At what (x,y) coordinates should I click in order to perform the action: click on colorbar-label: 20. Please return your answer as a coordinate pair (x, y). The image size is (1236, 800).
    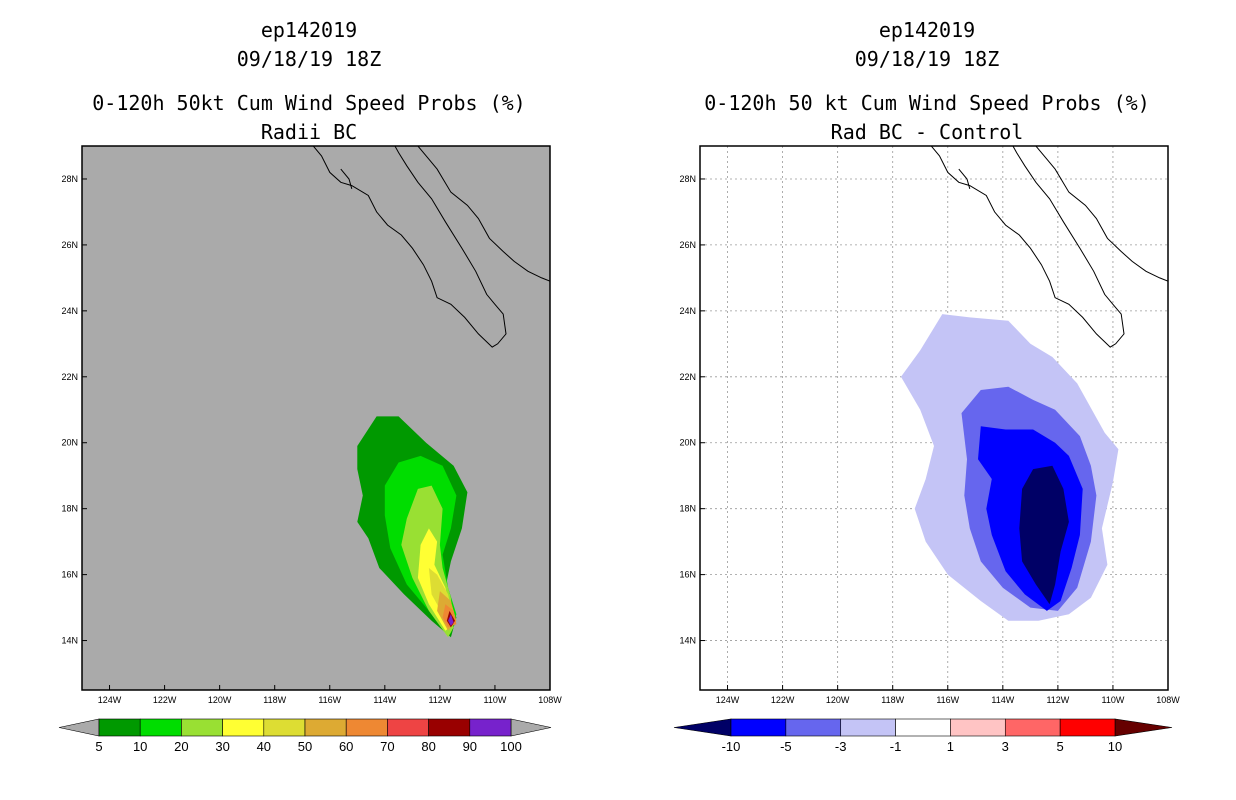
    Looking at the image, I should click on (181, 746).